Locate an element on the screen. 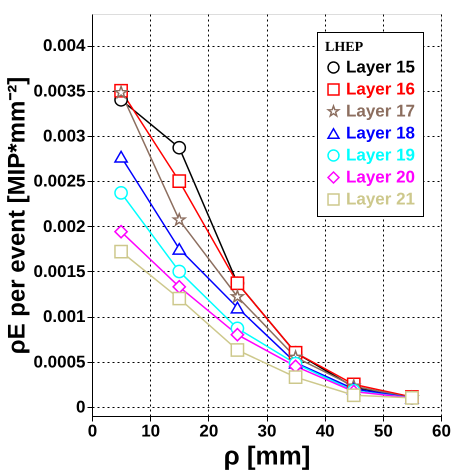 Image resolution: width=459 pixels, height=473 pixels. legend-label: Layer 19 is located at coordinates (380, 155).